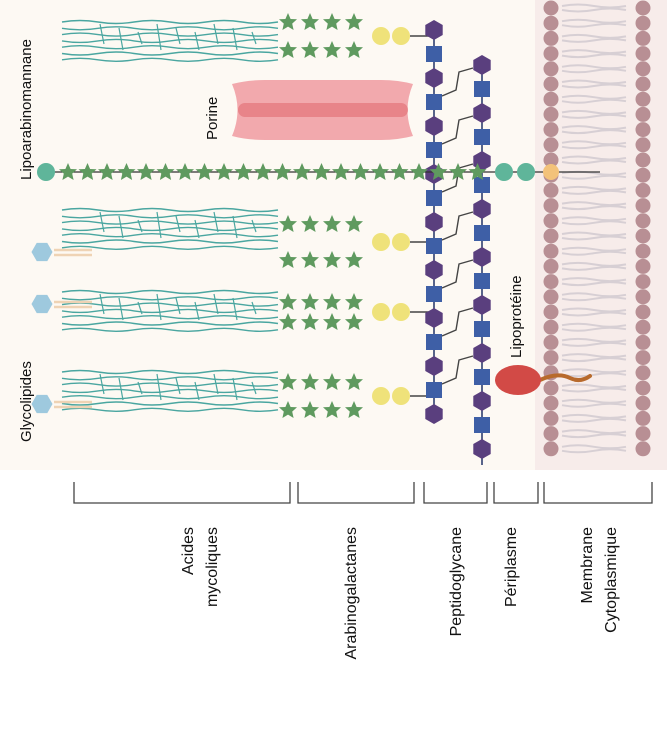 The width and height of the screenshot is (667, 730). Describe the element at coordinates (516, 316) in the screenshot. I see `label-lipoproteine: Lipoprotéine` at that location.